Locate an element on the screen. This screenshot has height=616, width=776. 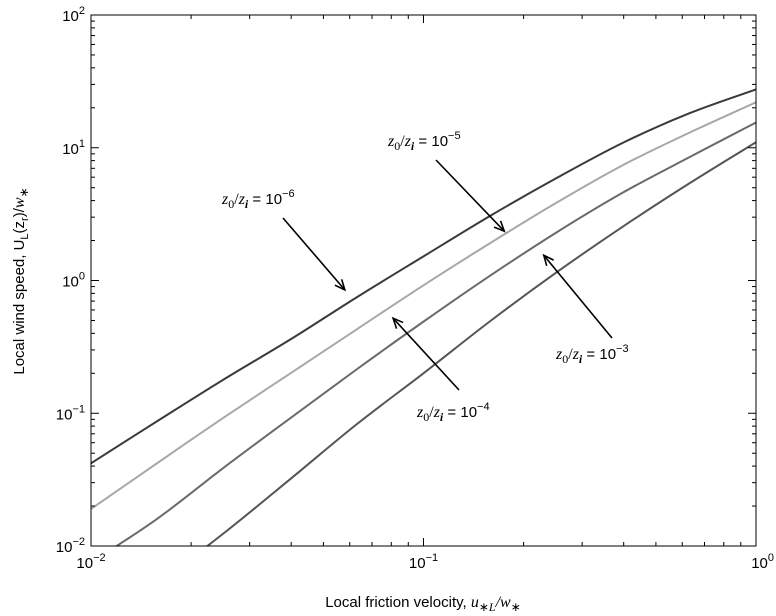
annotation-label-1: z0/zi = 10−6 is located at coordinates (258, 199).